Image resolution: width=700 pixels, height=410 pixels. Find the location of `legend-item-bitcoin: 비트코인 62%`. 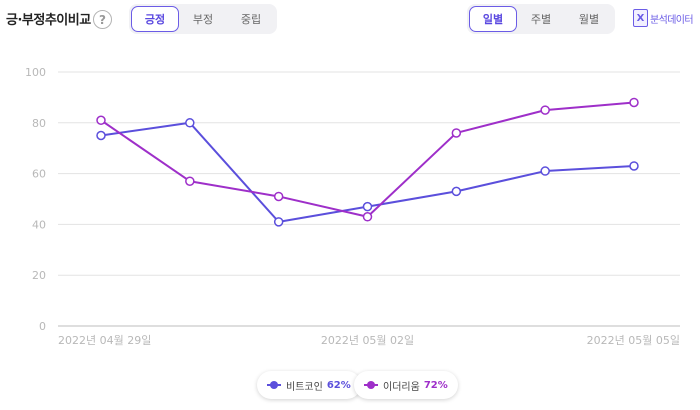

legend-item-bitcoin: 비트코인 62% is located at coordinates (309, 385).